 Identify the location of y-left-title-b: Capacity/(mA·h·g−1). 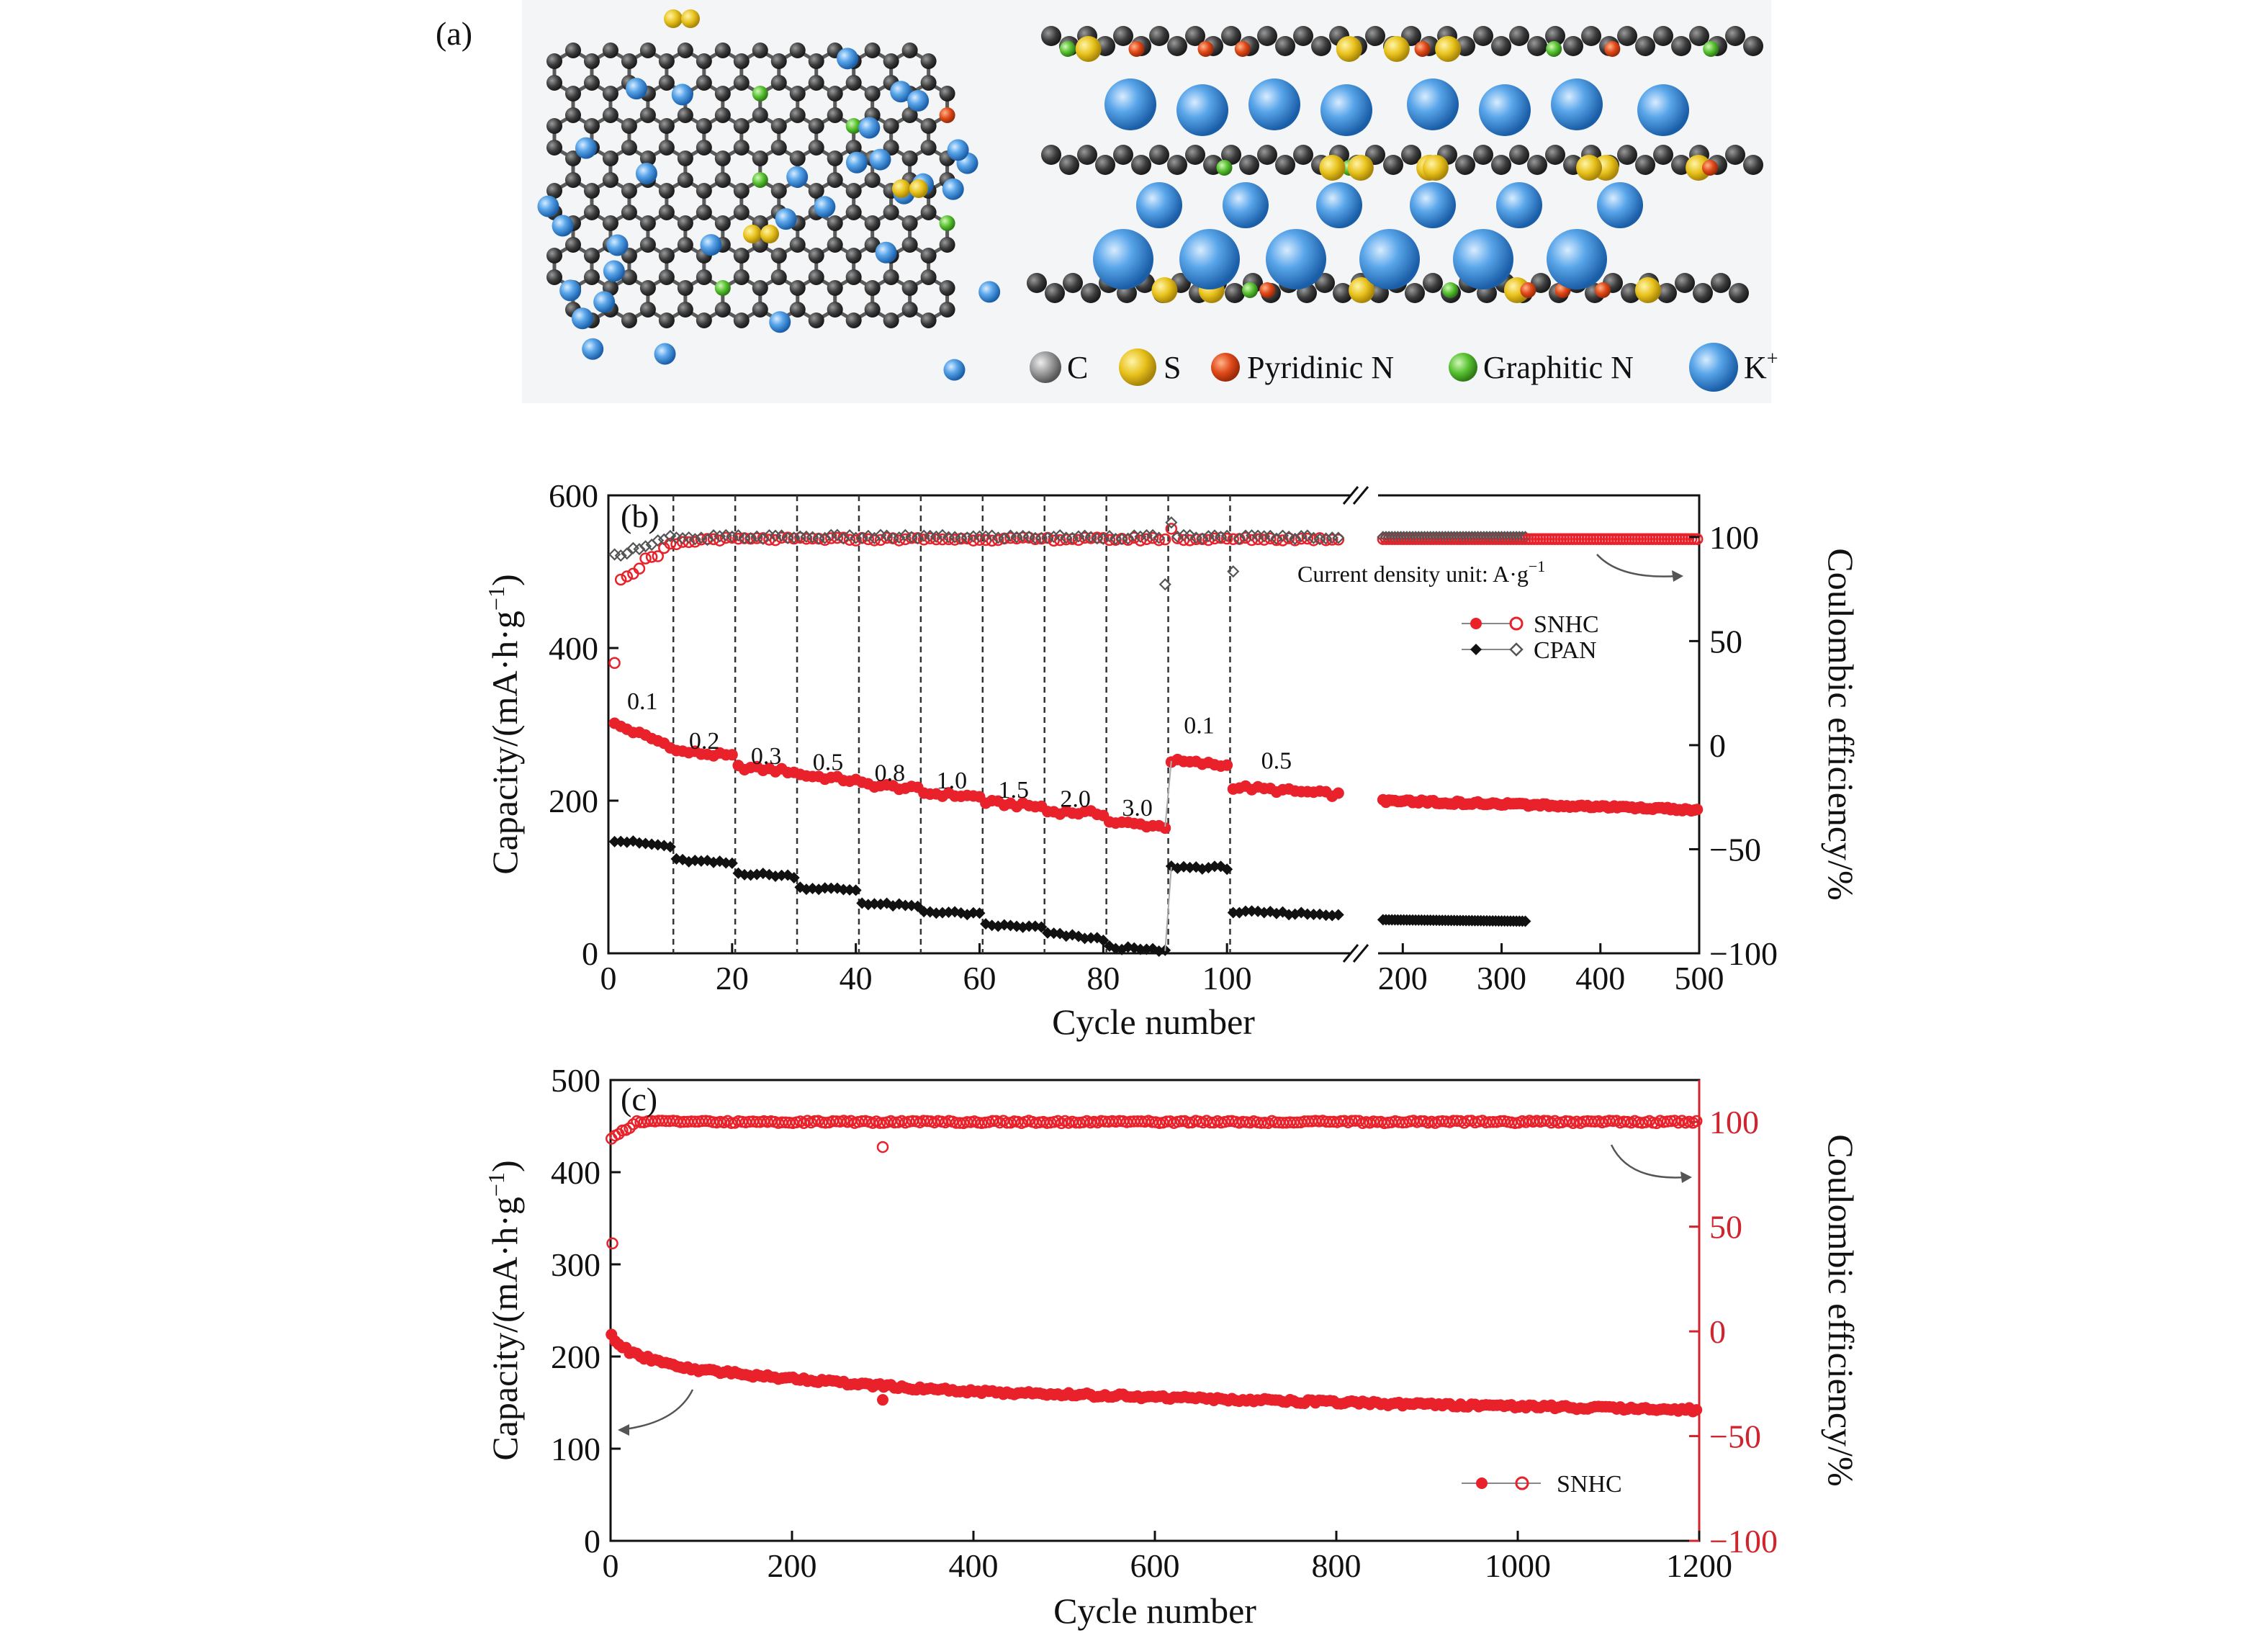
(504, 724).